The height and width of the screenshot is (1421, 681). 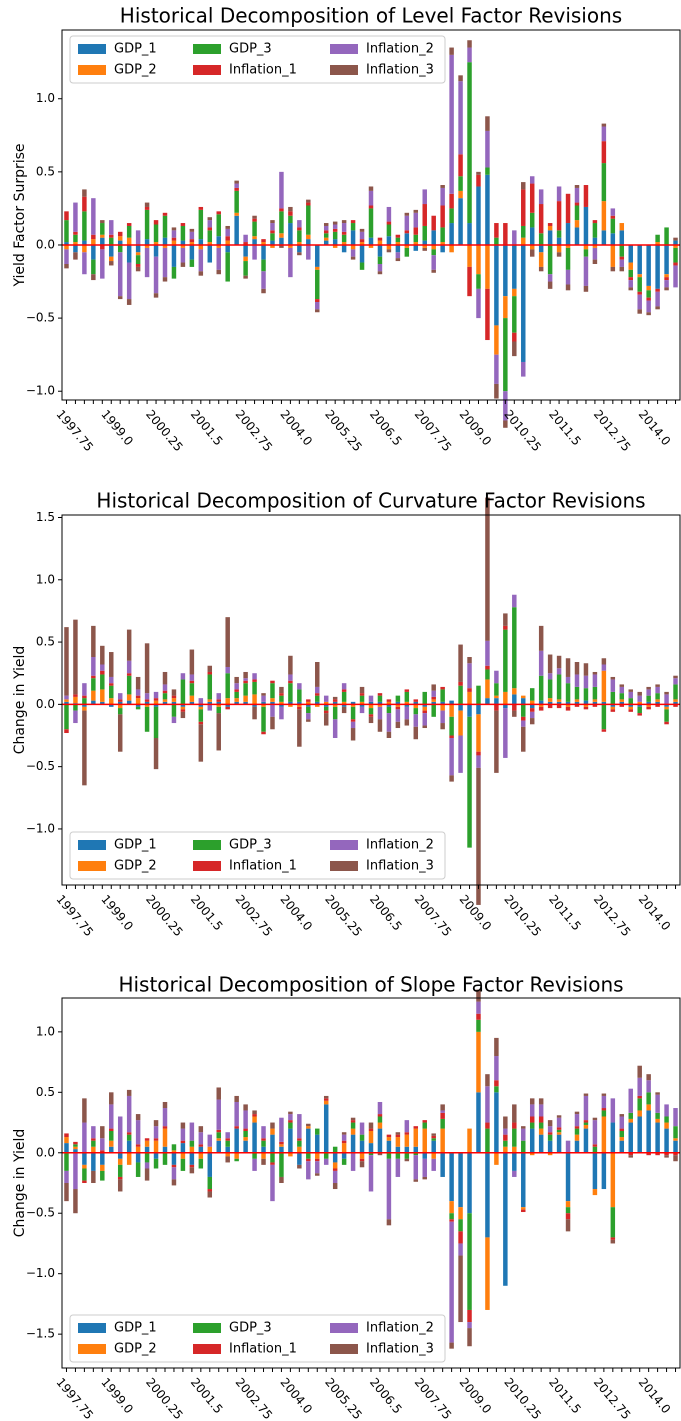 I want to click on x-tick-label: 1997.75, so click(x=74, y=915).